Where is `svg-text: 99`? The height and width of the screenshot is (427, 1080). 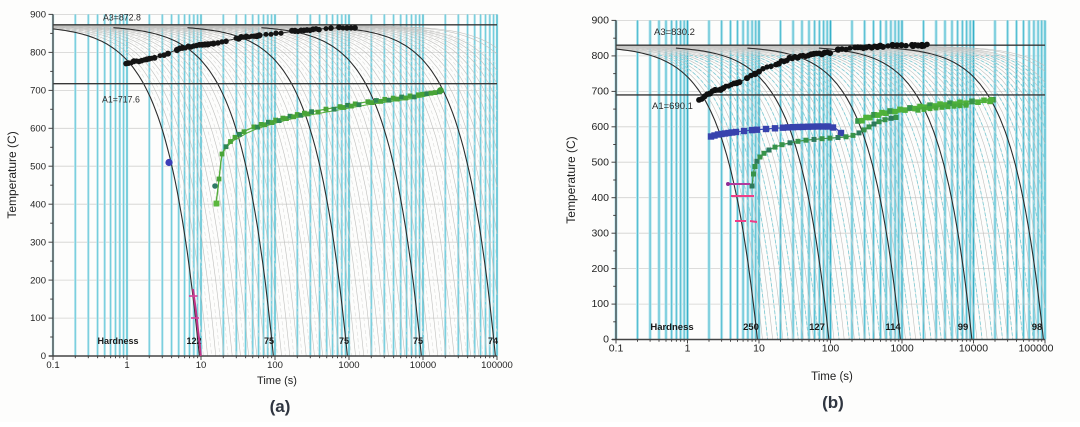
svg-text: 99 is located at coordinates (963, 327).